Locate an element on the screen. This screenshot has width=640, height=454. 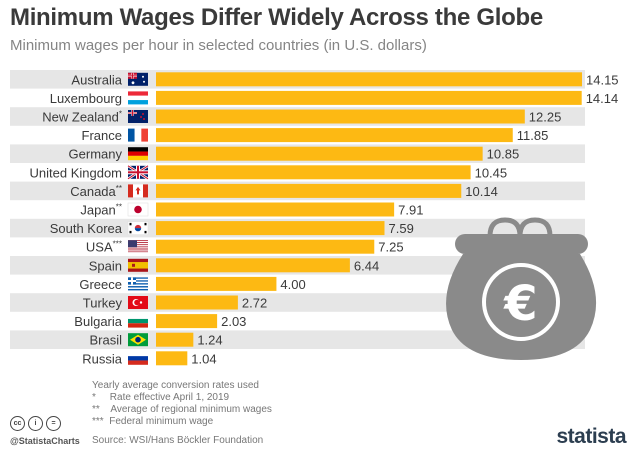
value-label-13: 2.03 is located at coordinates (233, 321).